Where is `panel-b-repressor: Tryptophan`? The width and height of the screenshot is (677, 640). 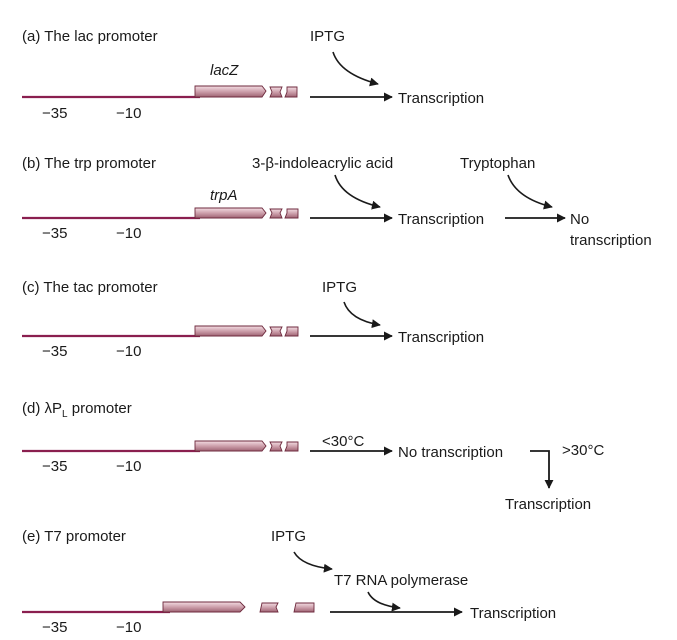
panel-b-repressor: Tryptophan is located at coordinates (497, 163).